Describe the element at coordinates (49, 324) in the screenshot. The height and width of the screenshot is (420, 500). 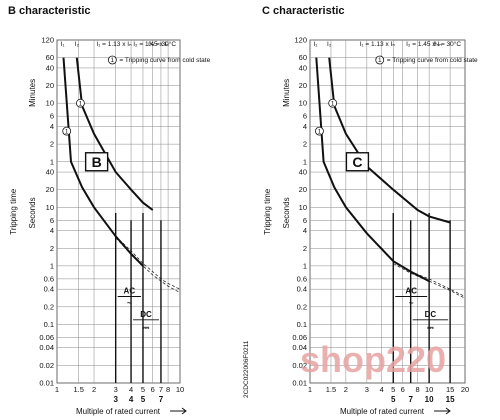
I see `y-tick-label-seconds: 0.1` at that location.